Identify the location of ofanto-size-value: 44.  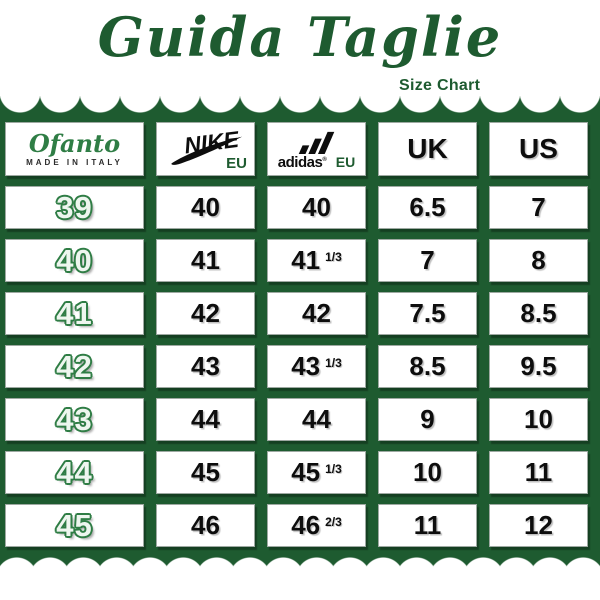
(74, 472).